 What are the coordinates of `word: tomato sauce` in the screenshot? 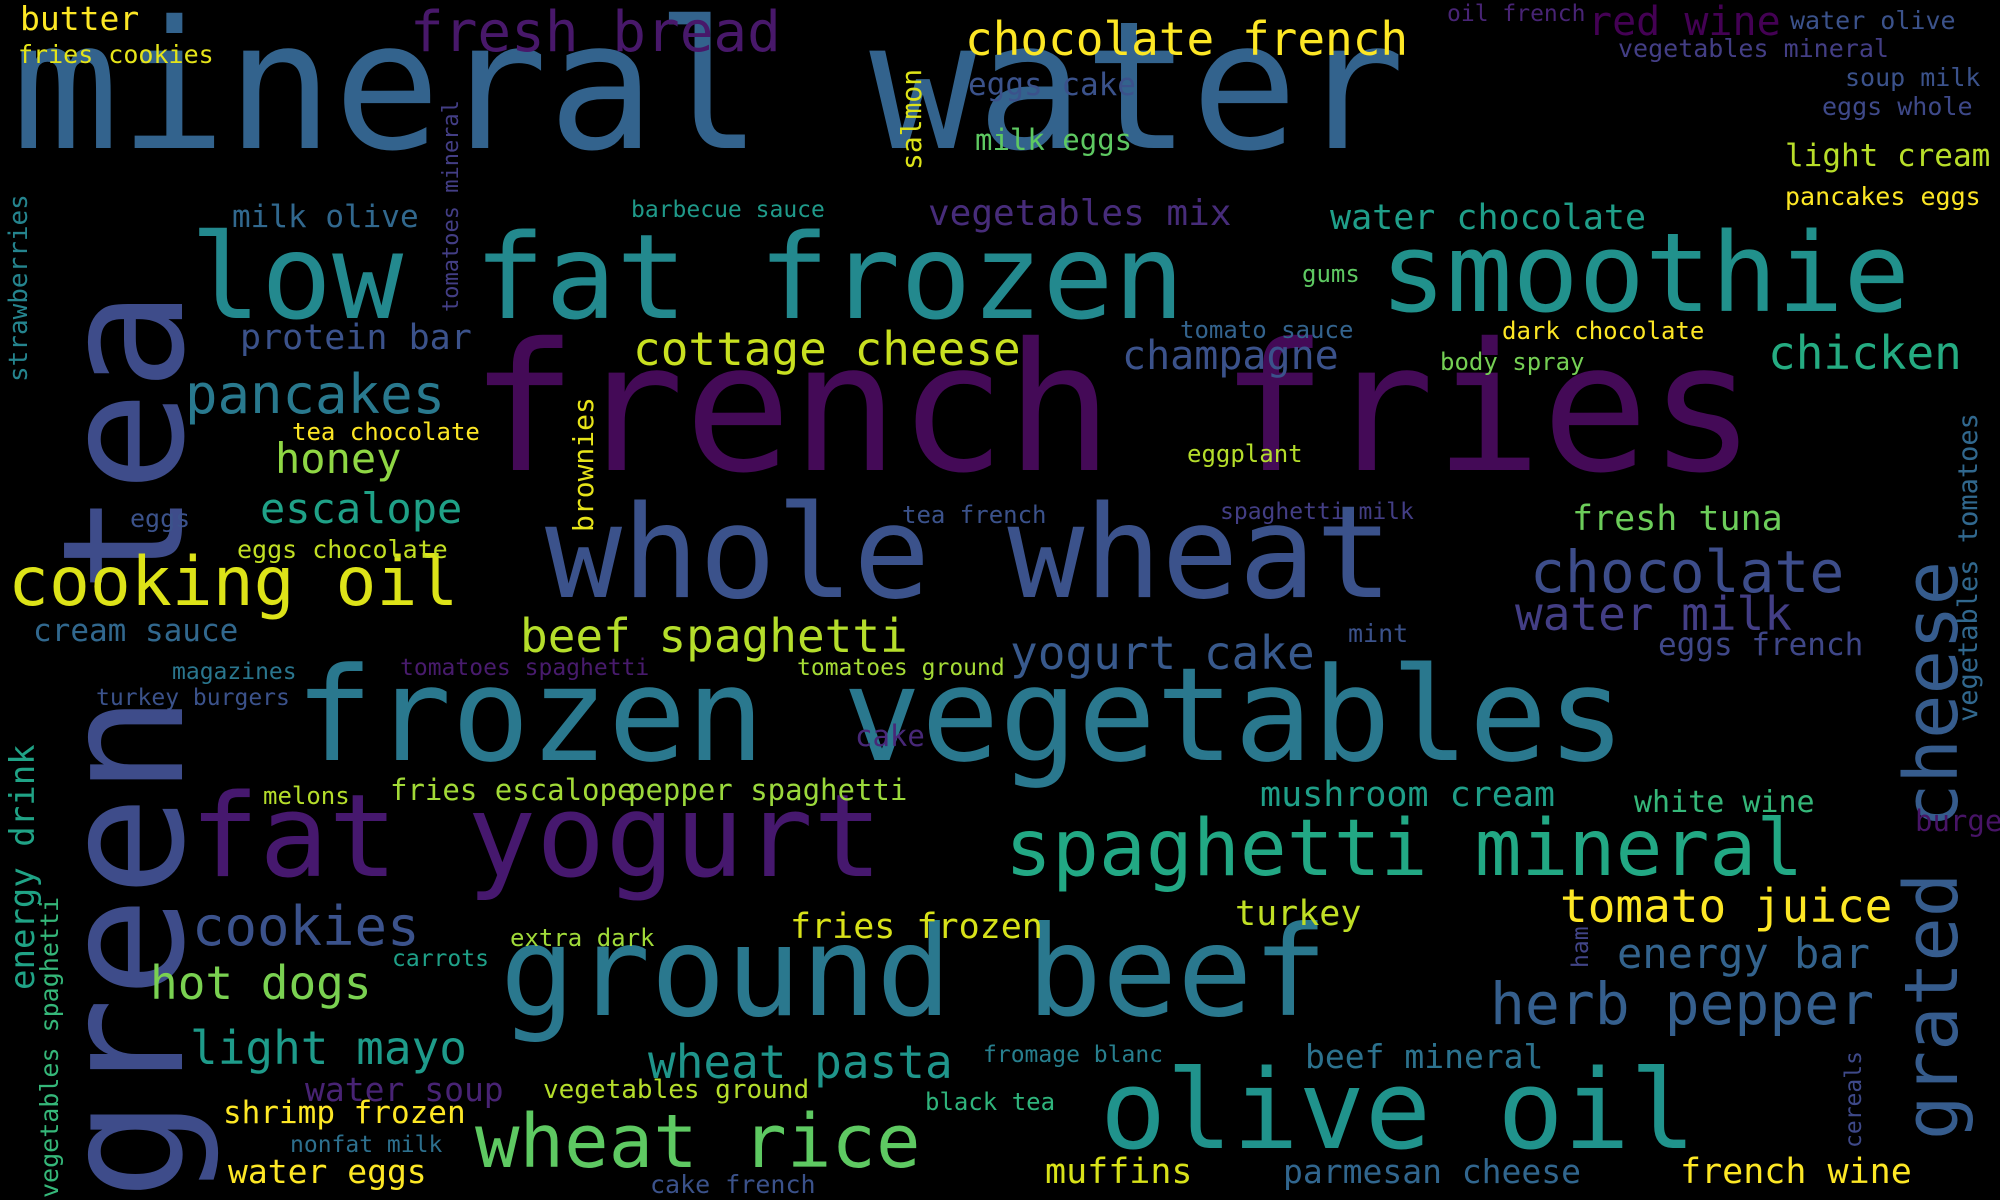 It's located at (1267, 330).